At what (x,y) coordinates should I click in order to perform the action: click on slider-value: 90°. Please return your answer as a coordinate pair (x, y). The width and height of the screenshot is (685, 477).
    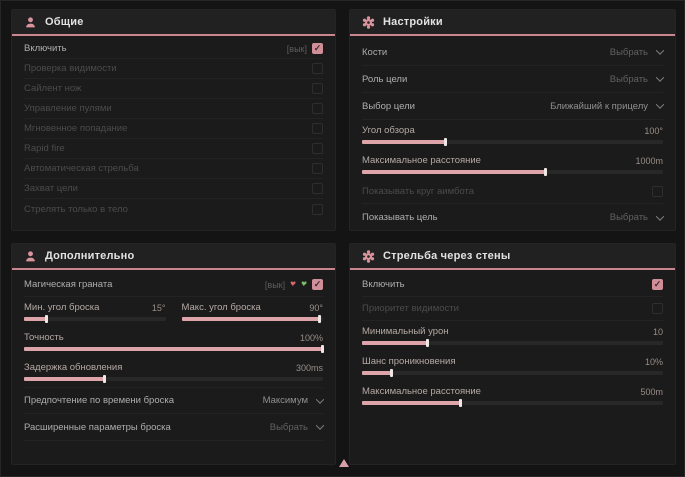
    Looking at the image, I should click on (316, 307).